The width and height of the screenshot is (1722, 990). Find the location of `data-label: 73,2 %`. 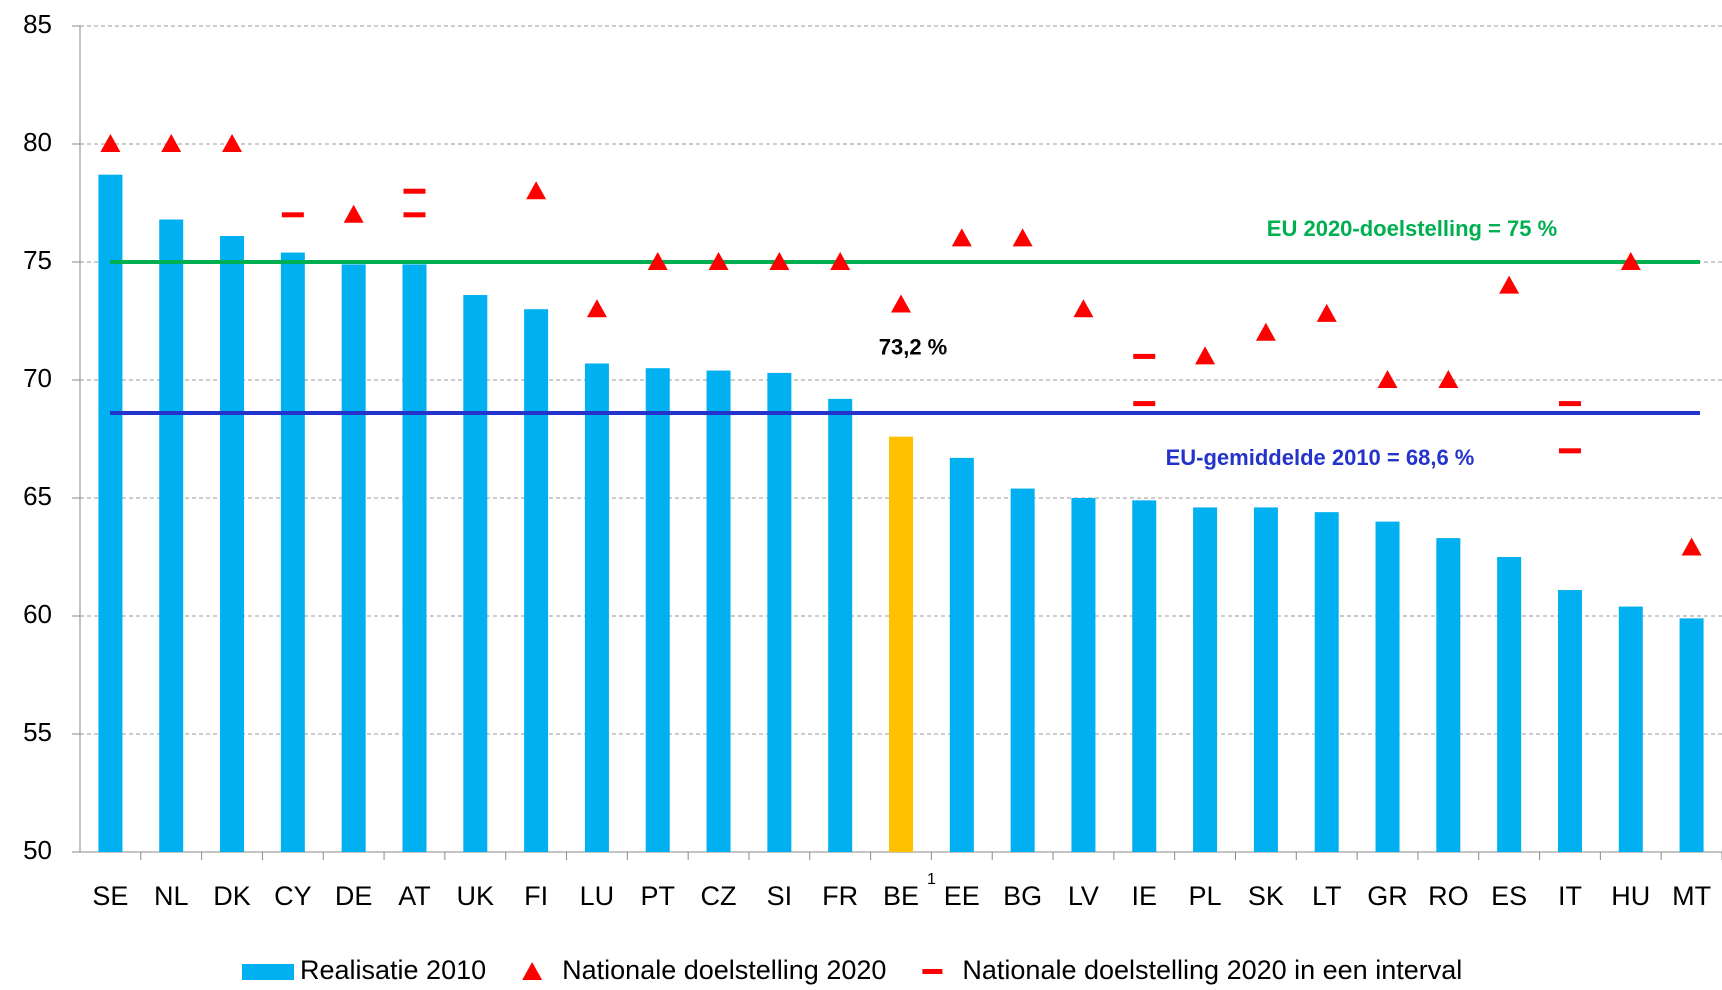

data-label: 73,2 % is located at coordinates (913, 346).